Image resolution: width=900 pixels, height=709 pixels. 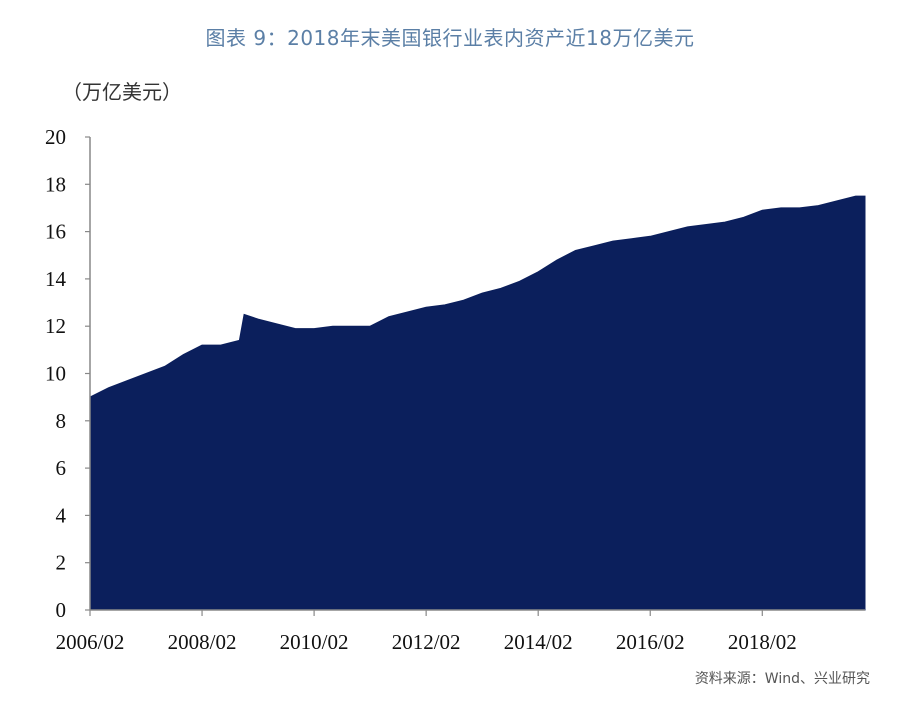 What do you see at coordinates (202, 642) in the screenshot?
I see `x-tick-label: 2008/02` at bounding box center [202, 642].